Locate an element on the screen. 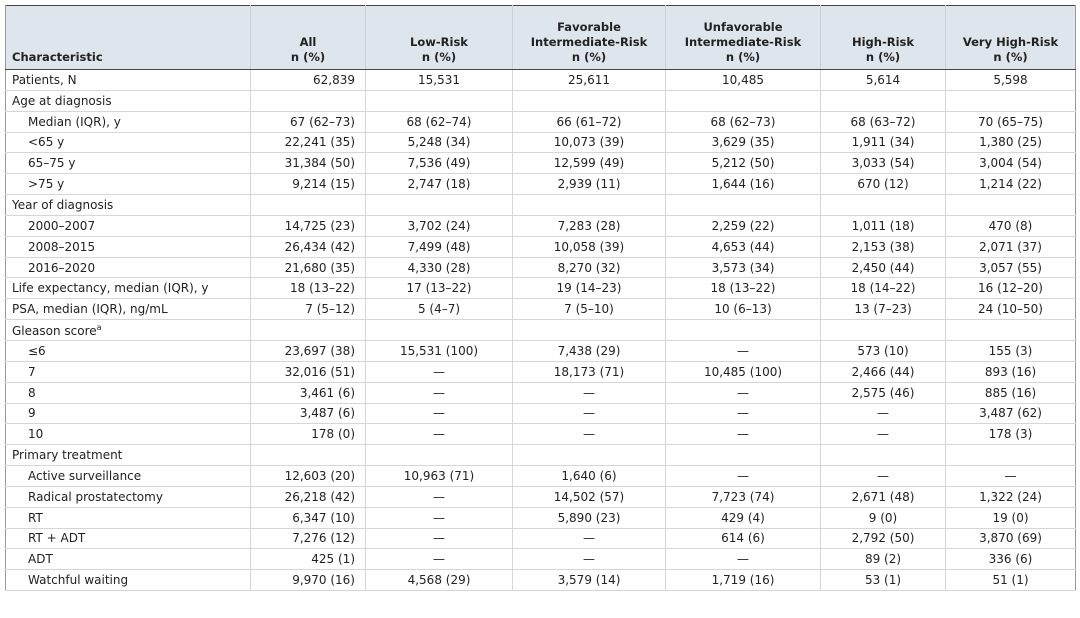 The height and width of the screenshot is (618, 1080). row-label: Active surveillance is located at coordinates (128, 476).